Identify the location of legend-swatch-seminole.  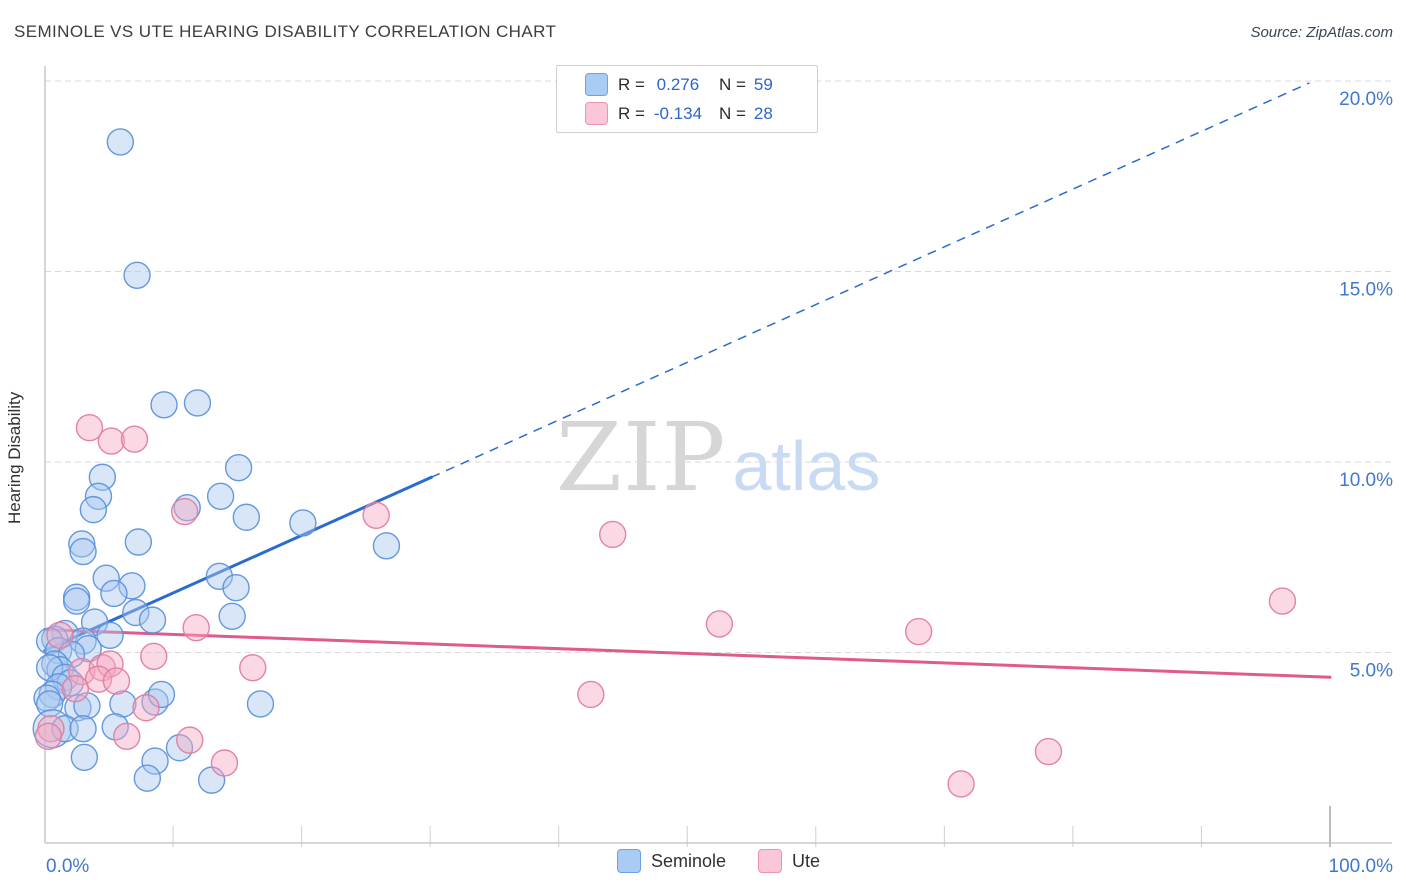
(629, 861).